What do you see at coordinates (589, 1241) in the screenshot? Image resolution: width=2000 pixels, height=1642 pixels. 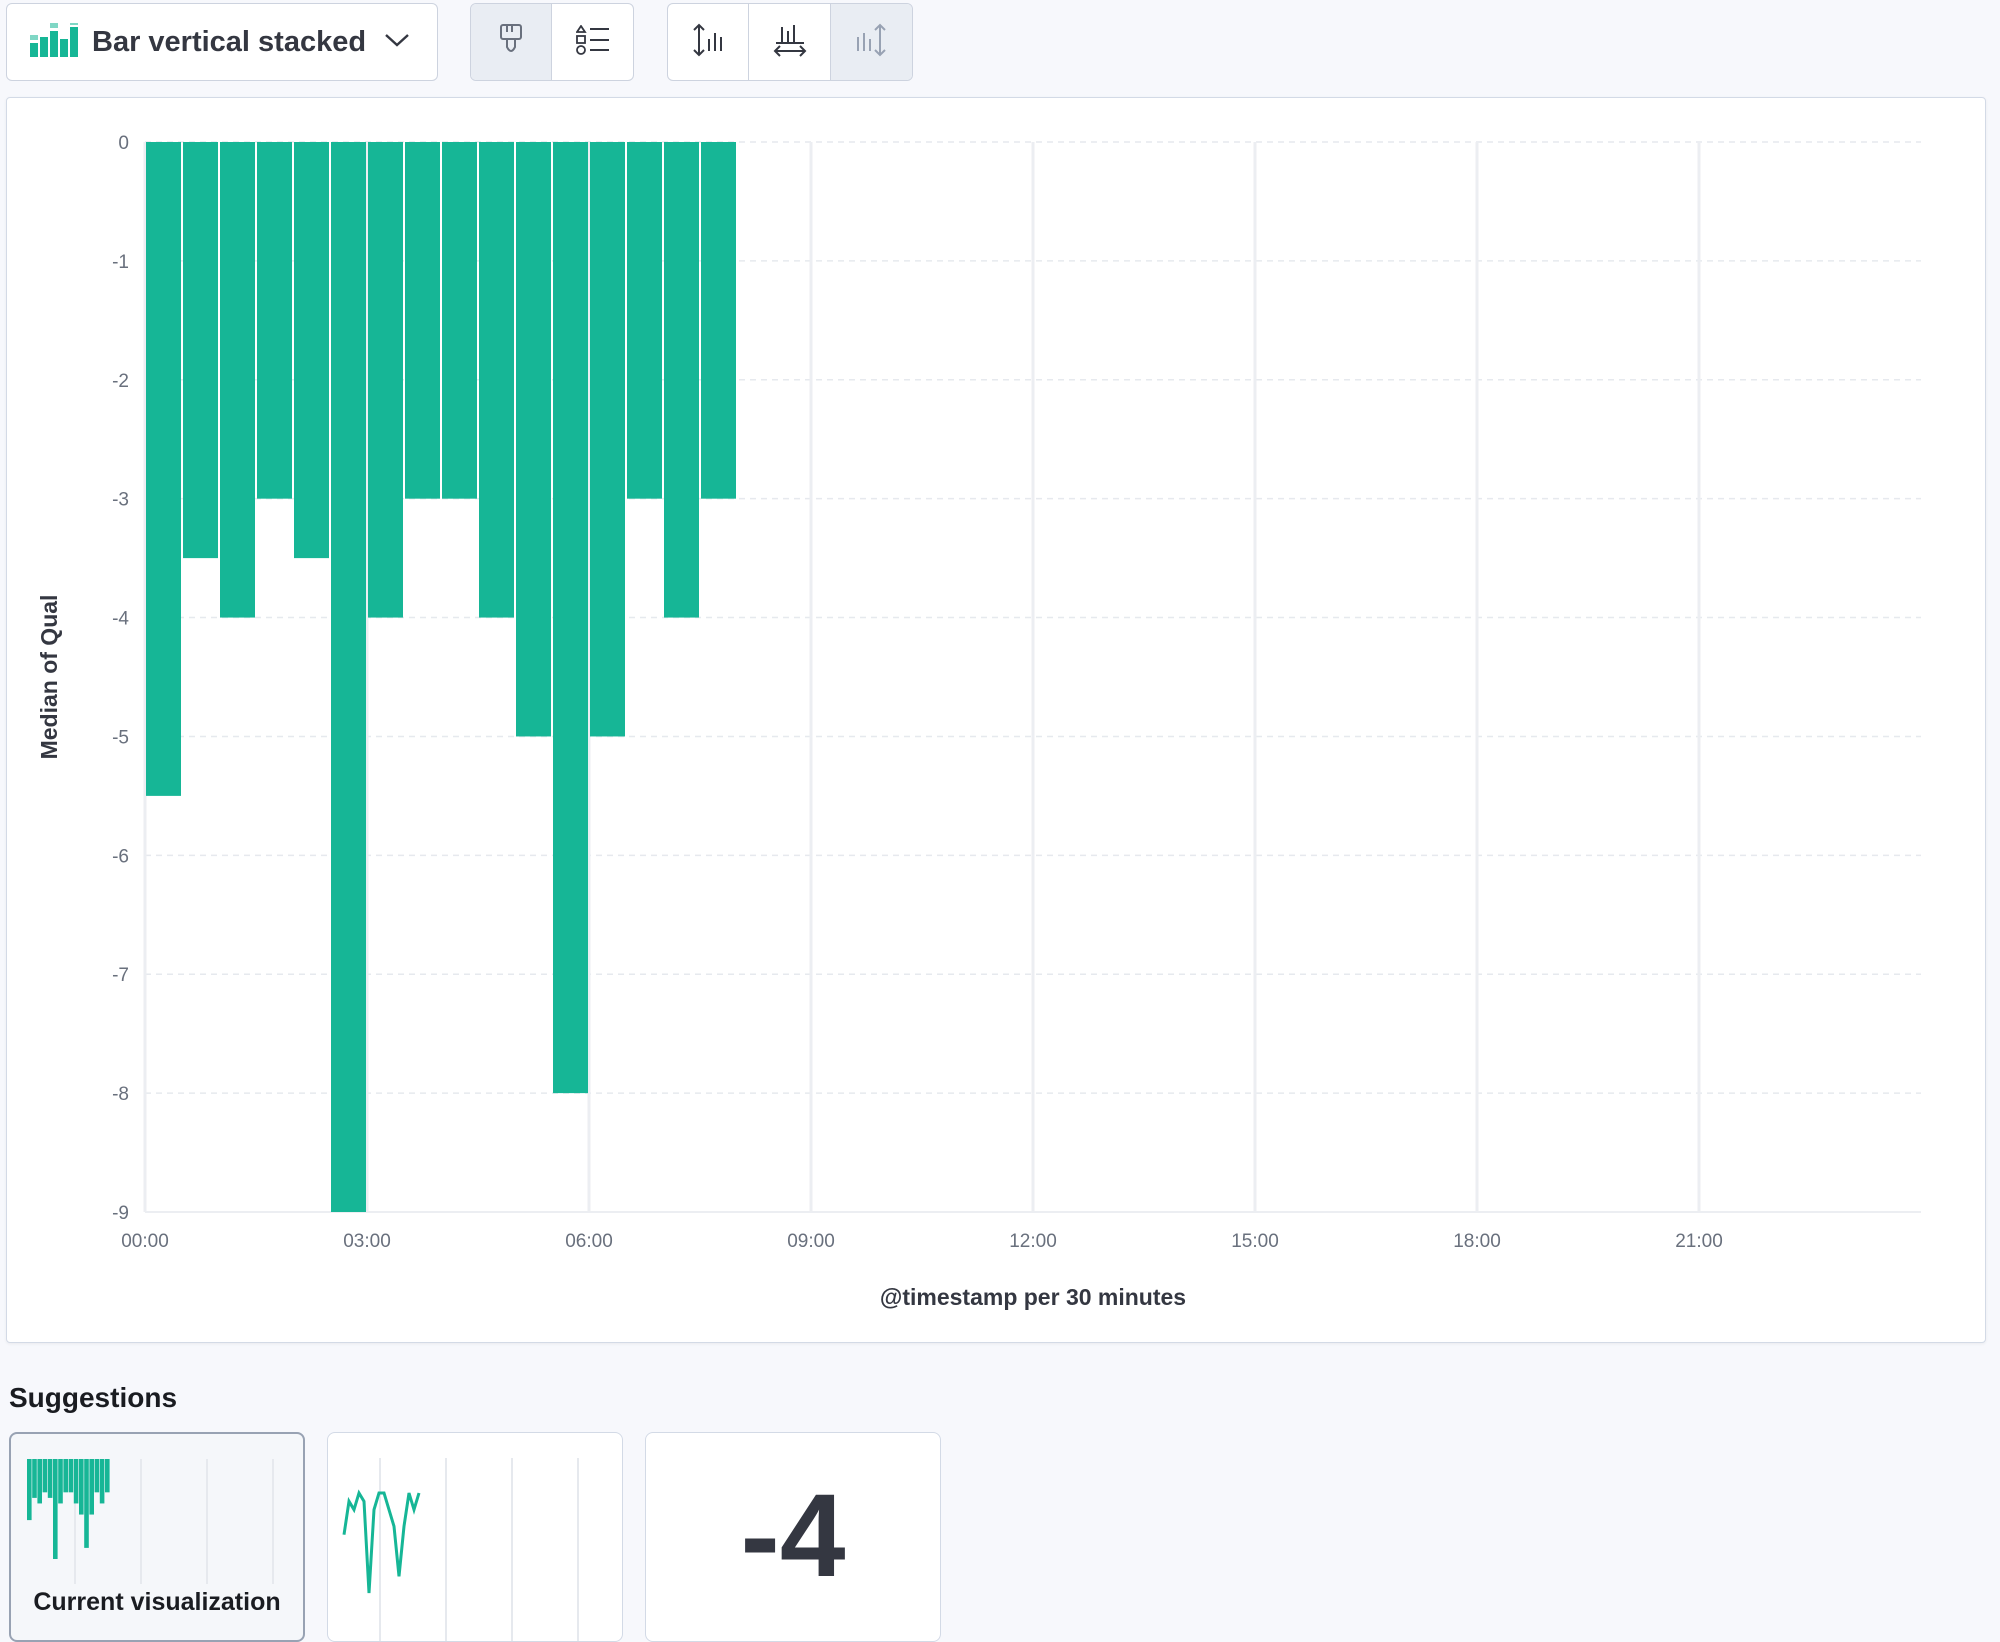 I see `x-tick-label: 06:00` at bounding box center [589, 1241].